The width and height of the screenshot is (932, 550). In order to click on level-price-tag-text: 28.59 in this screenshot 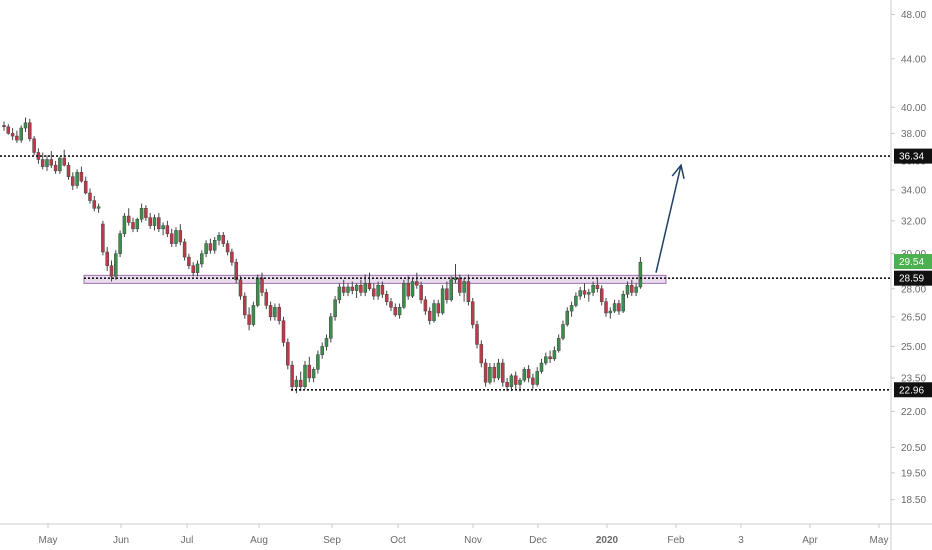, I will do `click(911, 279)`.